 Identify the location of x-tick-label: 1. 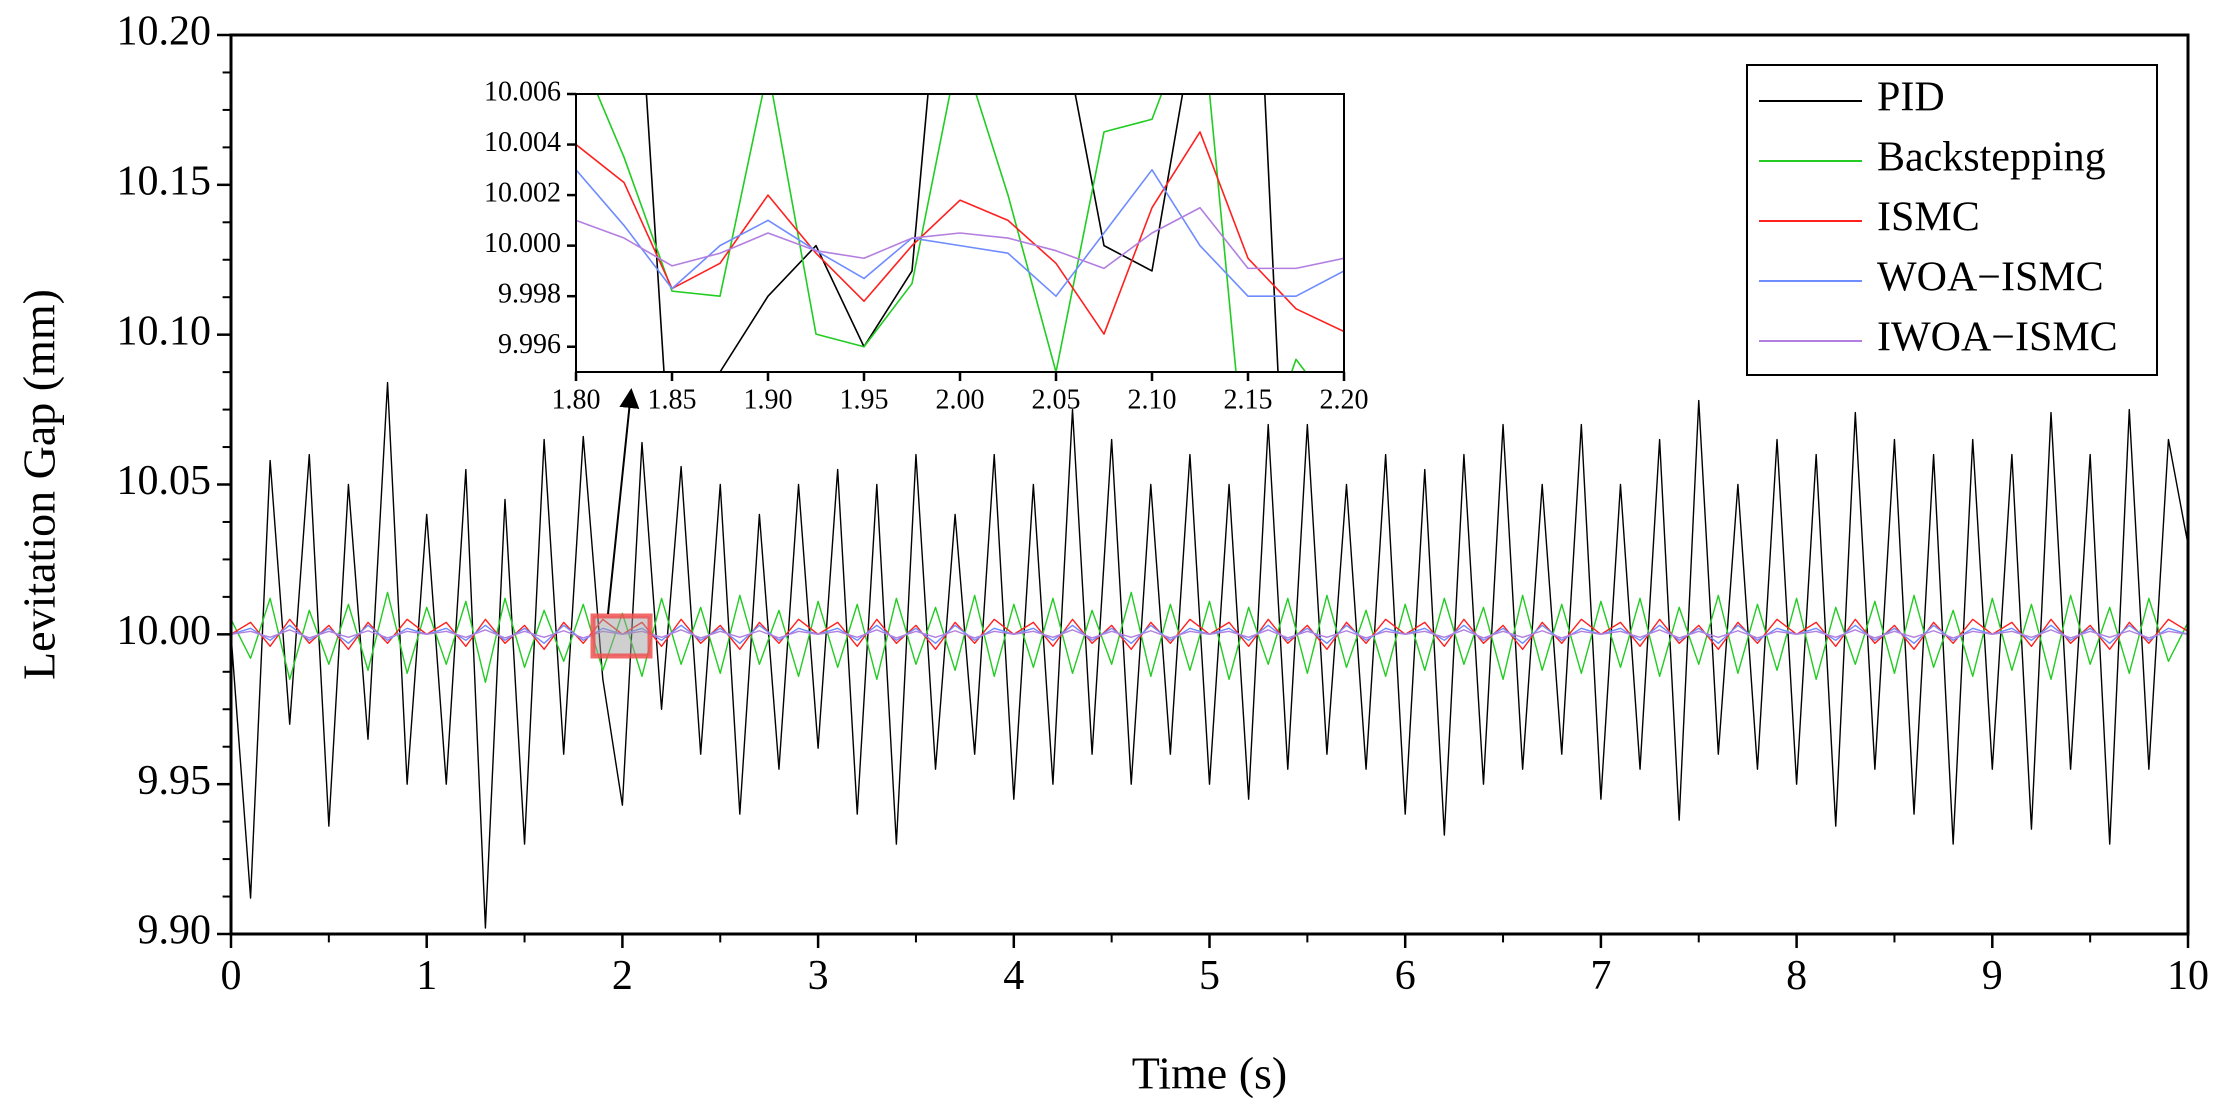
(426, 976).